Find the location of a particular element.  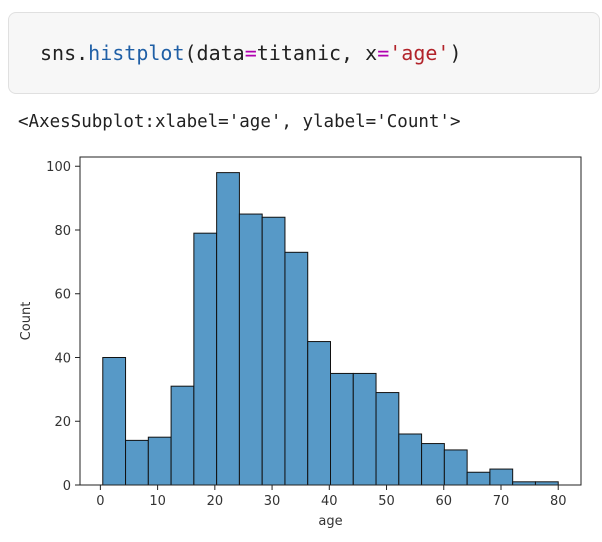

code-token: ) is located at coordinates (455, 53).